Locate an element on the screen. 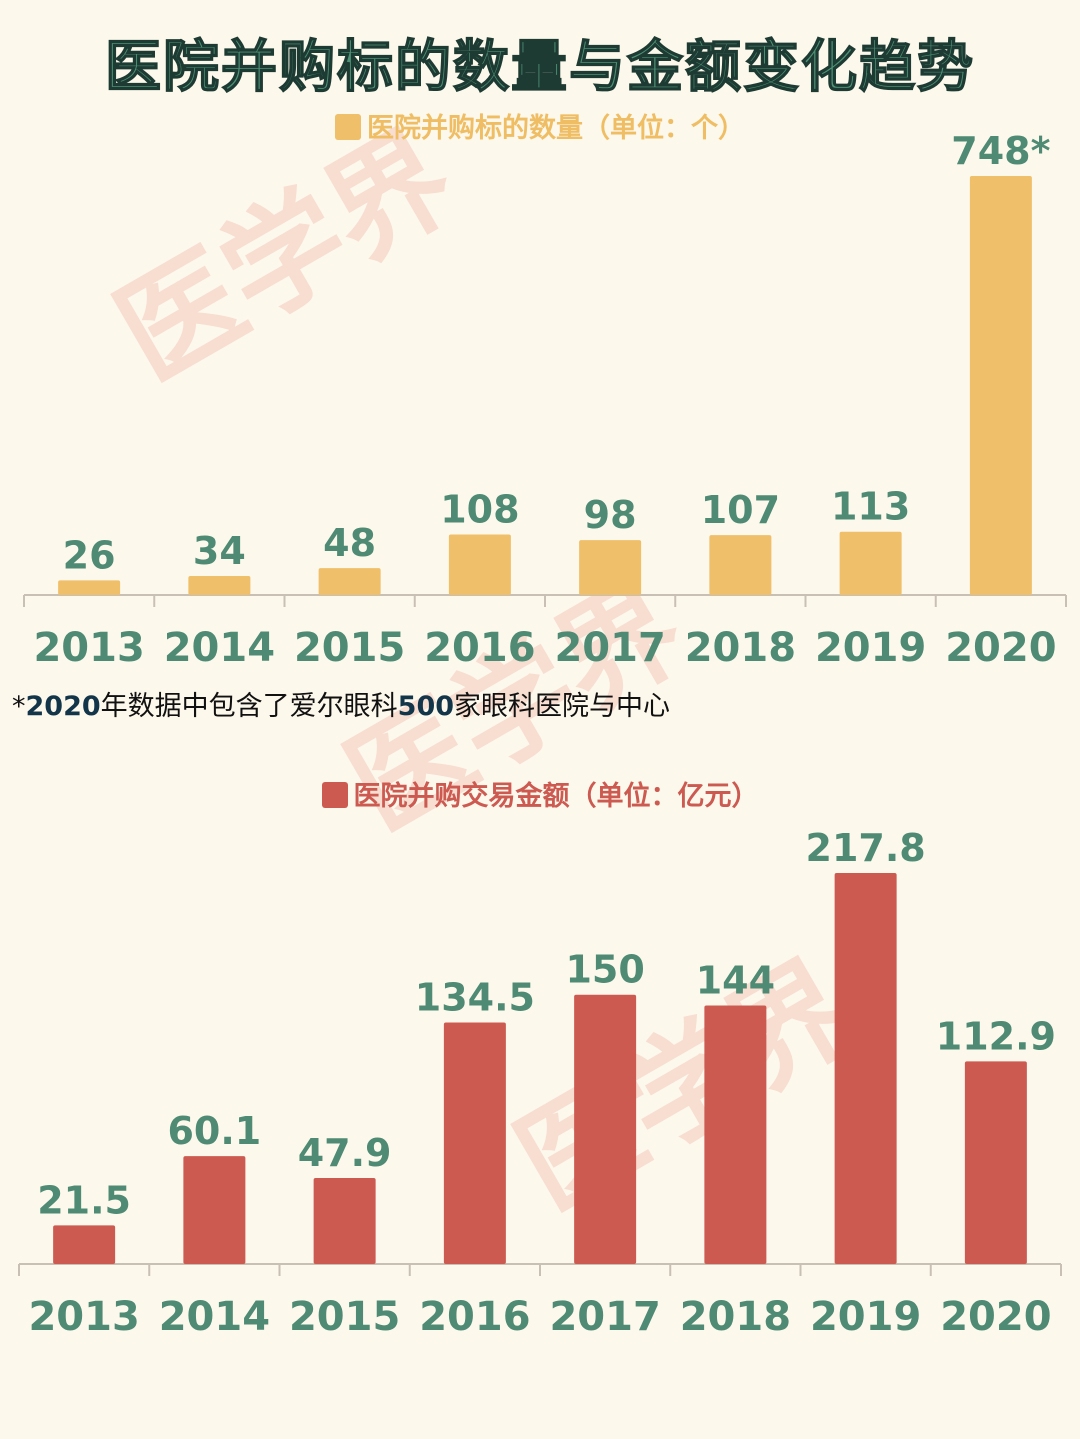 This screenshot has width=1080, height=1439. value-label-2020: 748* is located at coordinates (1000, 151).